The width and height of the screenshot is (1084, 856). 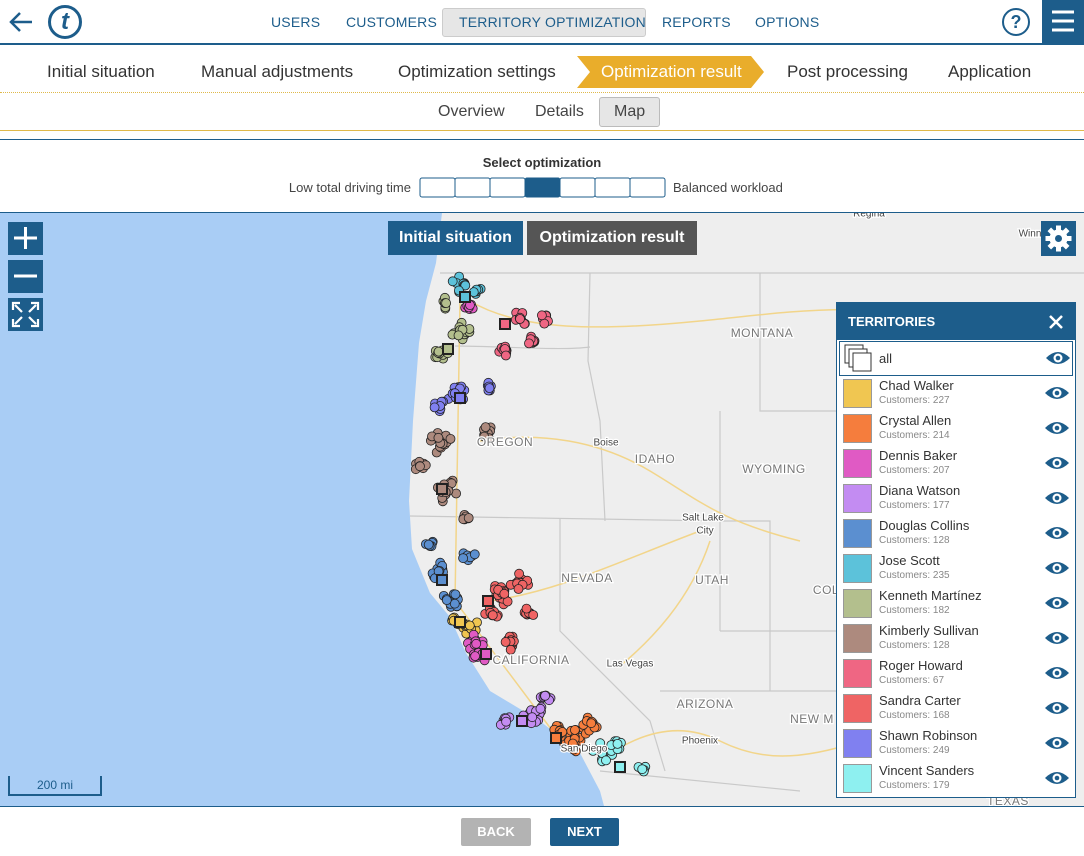 What do you see at coordinates (1030, 234) in the screenshot?
I see `map-label: Winn` at bounding box center [1030, 234].